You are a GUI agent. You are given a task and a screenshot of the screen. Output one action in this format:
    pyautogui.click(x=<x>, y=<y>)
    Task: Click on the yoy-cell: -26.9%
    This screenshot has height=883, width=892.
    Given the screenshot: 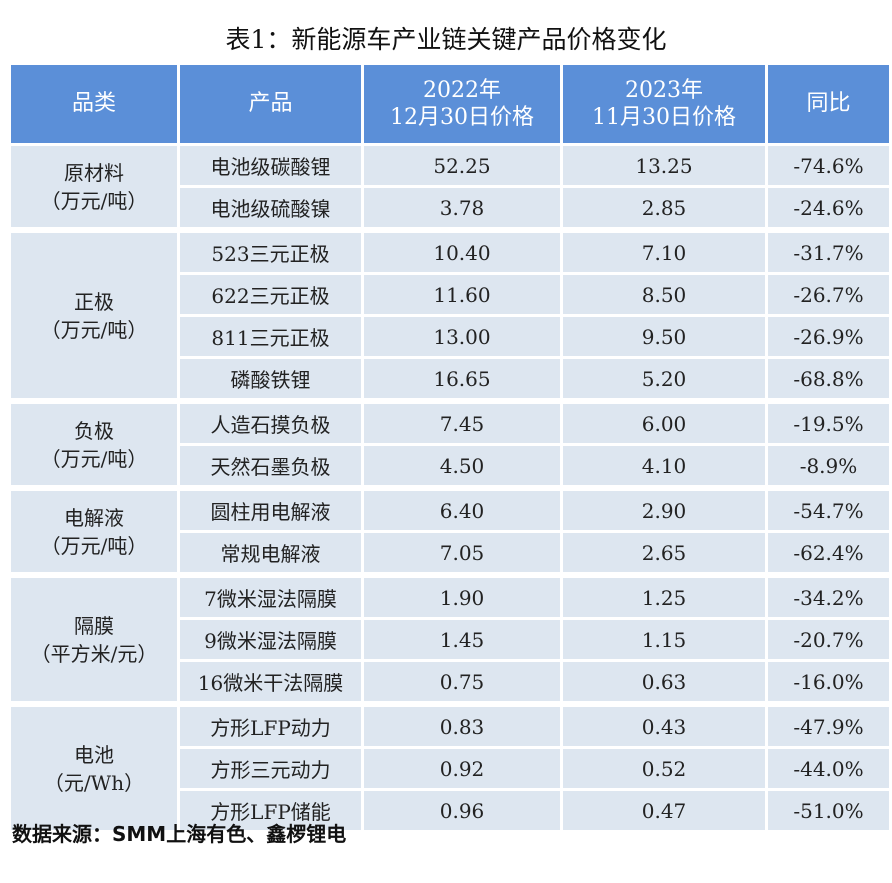 What is the action you would take?
    pyautogui.click(x=828, y=336)
    